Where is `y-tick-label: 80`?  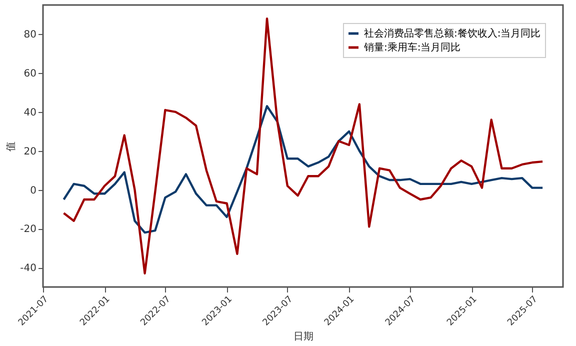 y-tick-label: 80 is located at coordinates (30, 35).